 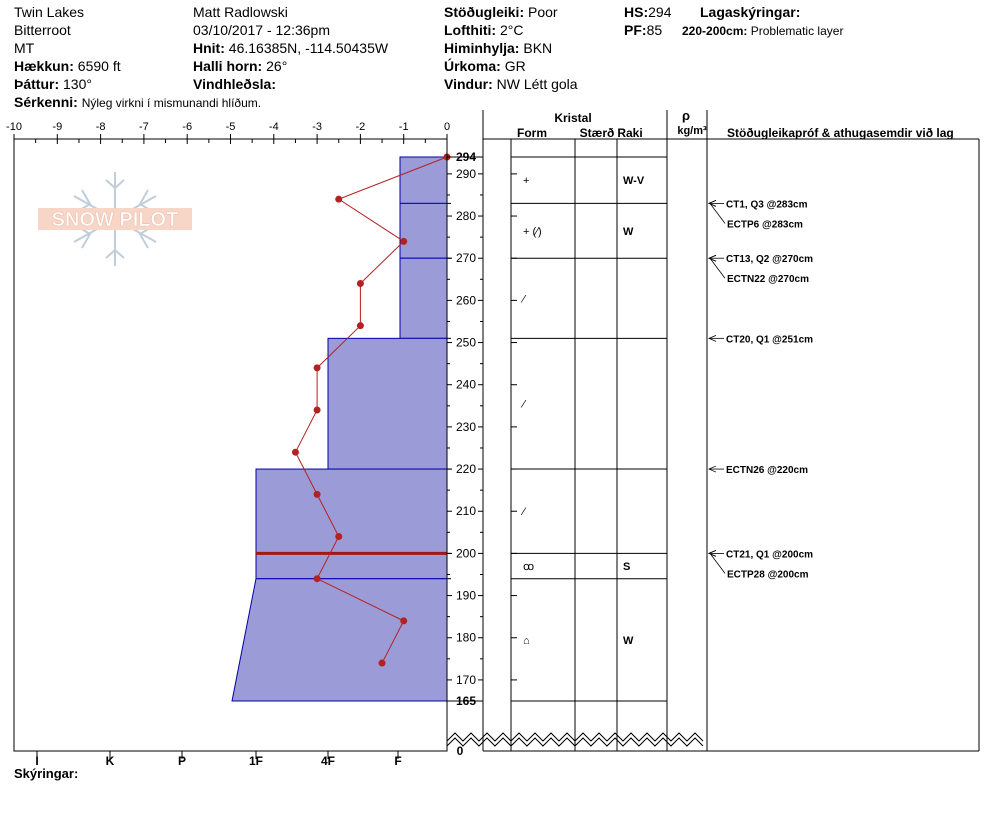 I want to click on stability-row: Stöðugleiki: Poor, so click(x=501, y=12).